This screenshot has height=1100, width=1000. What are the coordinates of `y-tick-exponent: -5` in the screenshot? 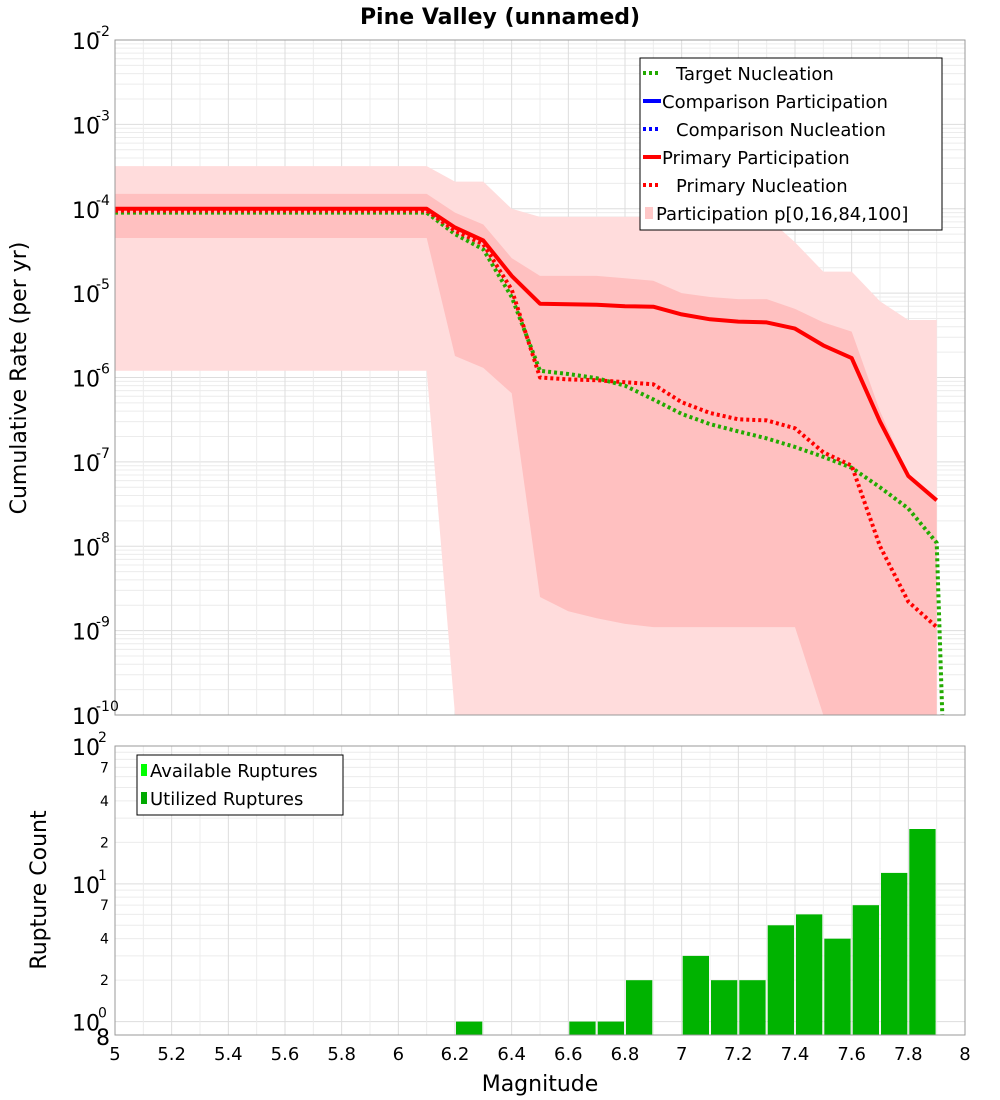 It's located at (103, 285).